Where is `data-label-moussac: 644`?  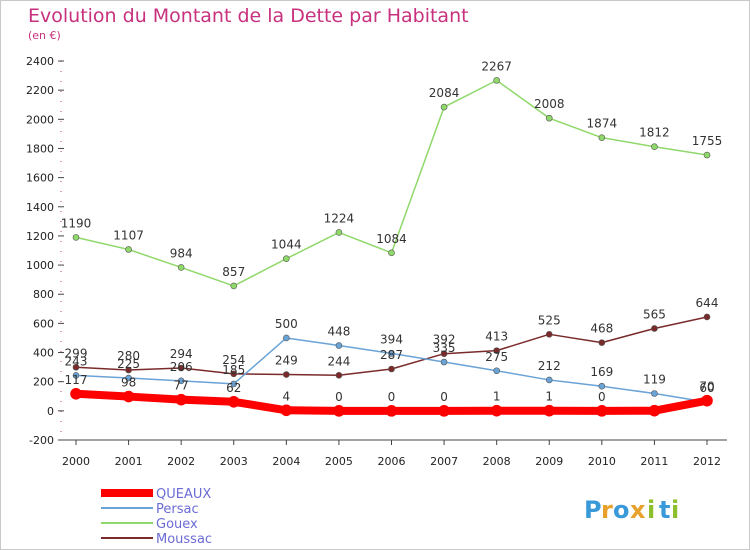
data-label-moussac: 644 is located at coordinates (707, 303).